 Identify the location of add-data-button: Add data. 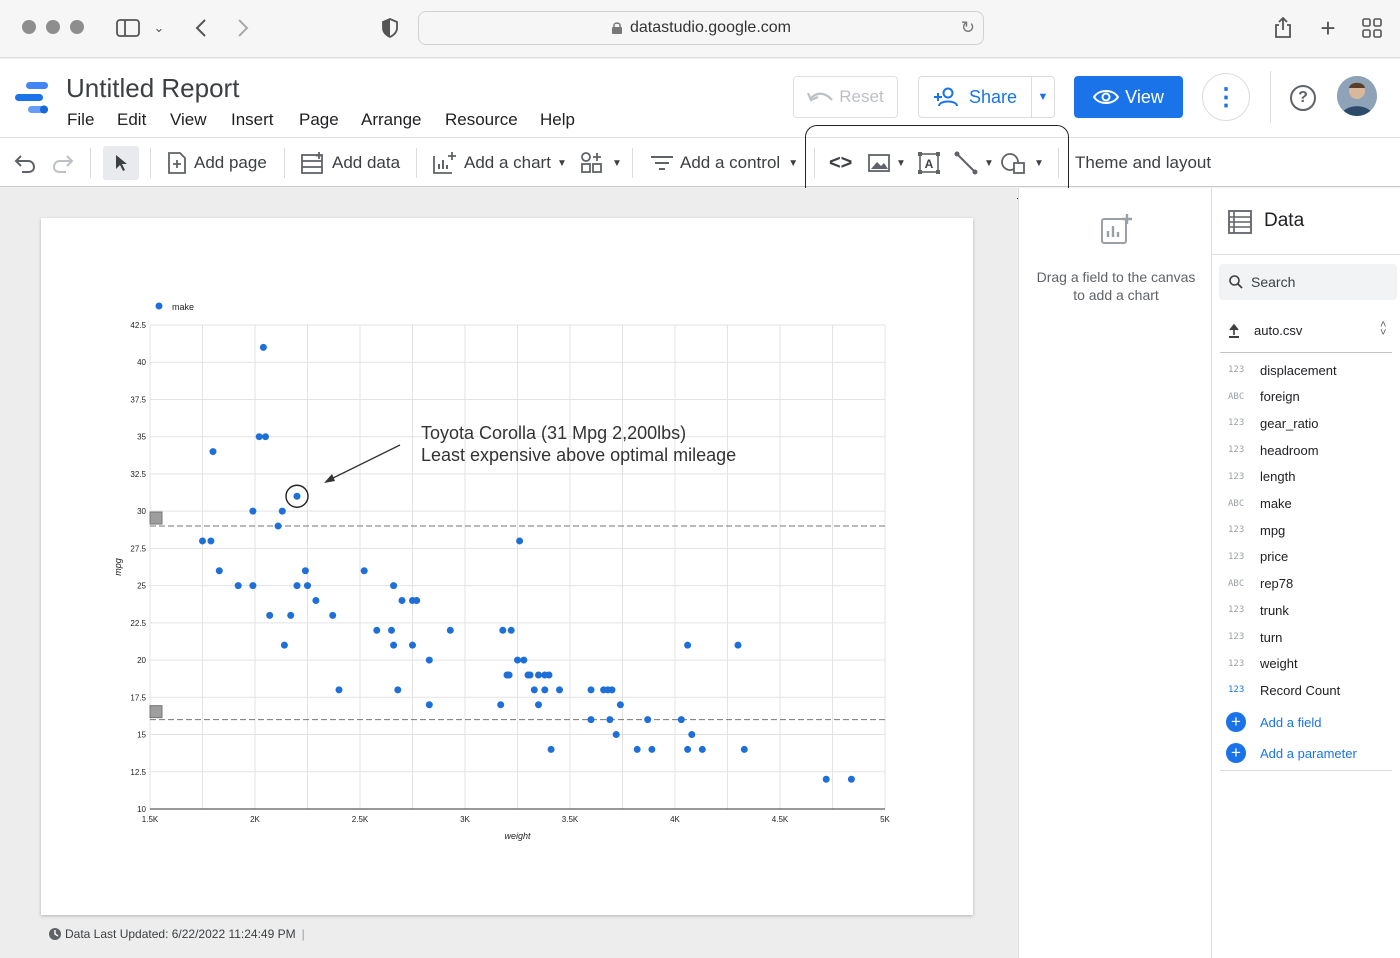
(350, 163).